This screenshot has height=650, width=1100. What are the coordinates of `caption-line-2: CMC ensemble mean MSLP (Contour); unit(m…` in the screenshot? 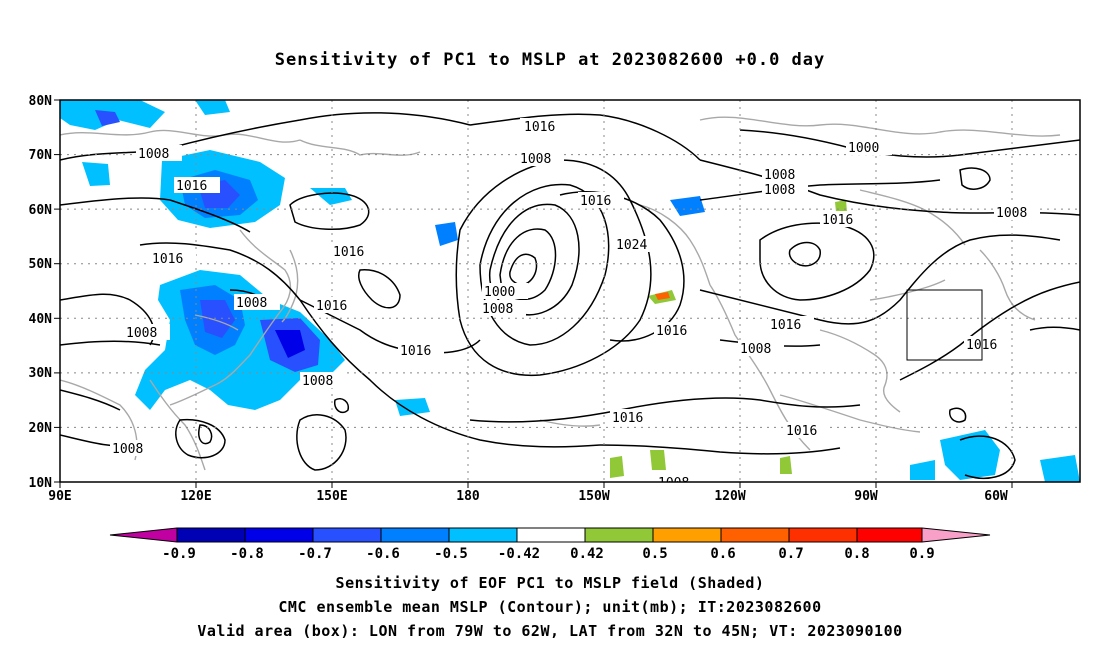 It's located at (550, 607).